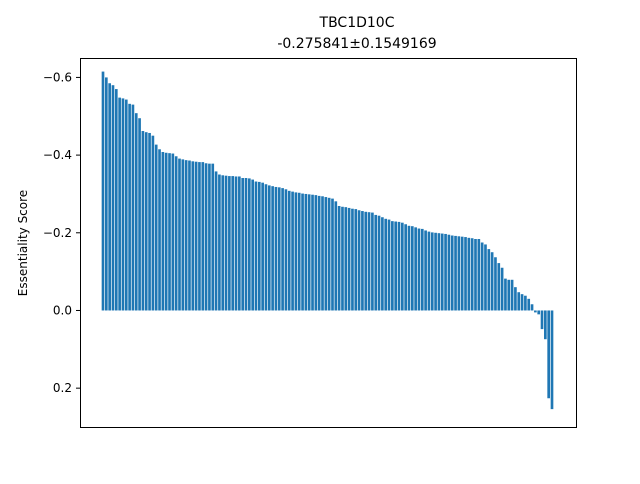 The width and height of the screenshot is (640, 484). What do you see at coordinates (62, 310) in the screenshot?
I see `y-tick-label: 0.0` at bounding box center [62, 310].